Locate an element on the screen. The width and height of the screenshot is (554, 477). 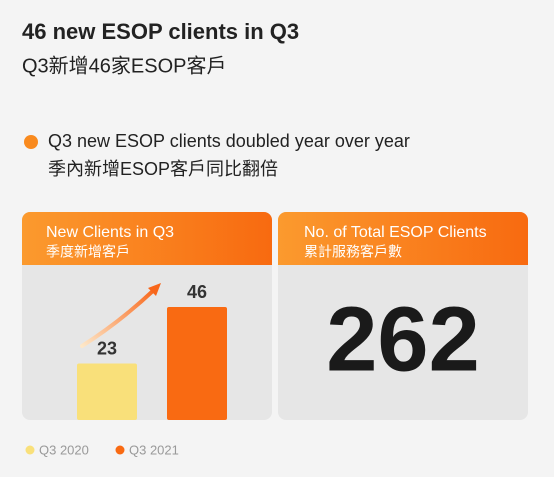
title: 46 new ESOP clients in Q3 is located at coordinates (160, 31).